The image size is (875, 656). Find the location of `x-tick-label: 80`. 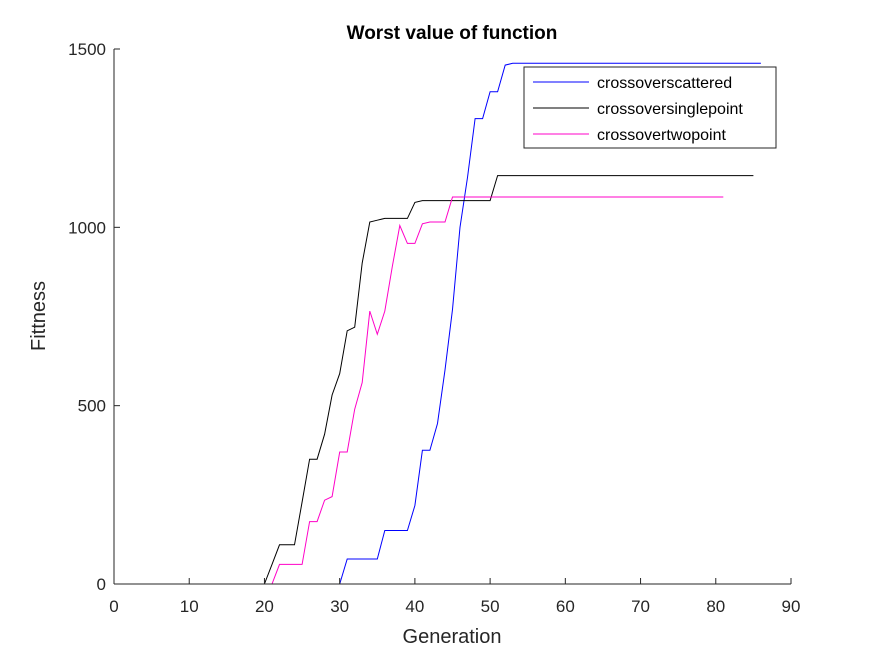

x-tick-label: 80 is located at coordinates (715, 606).